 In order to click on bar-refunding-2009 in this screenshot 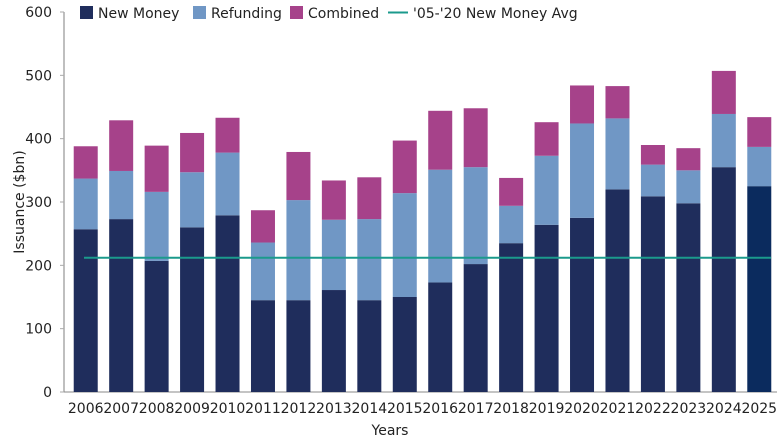, I will do `click(192, 200)`.